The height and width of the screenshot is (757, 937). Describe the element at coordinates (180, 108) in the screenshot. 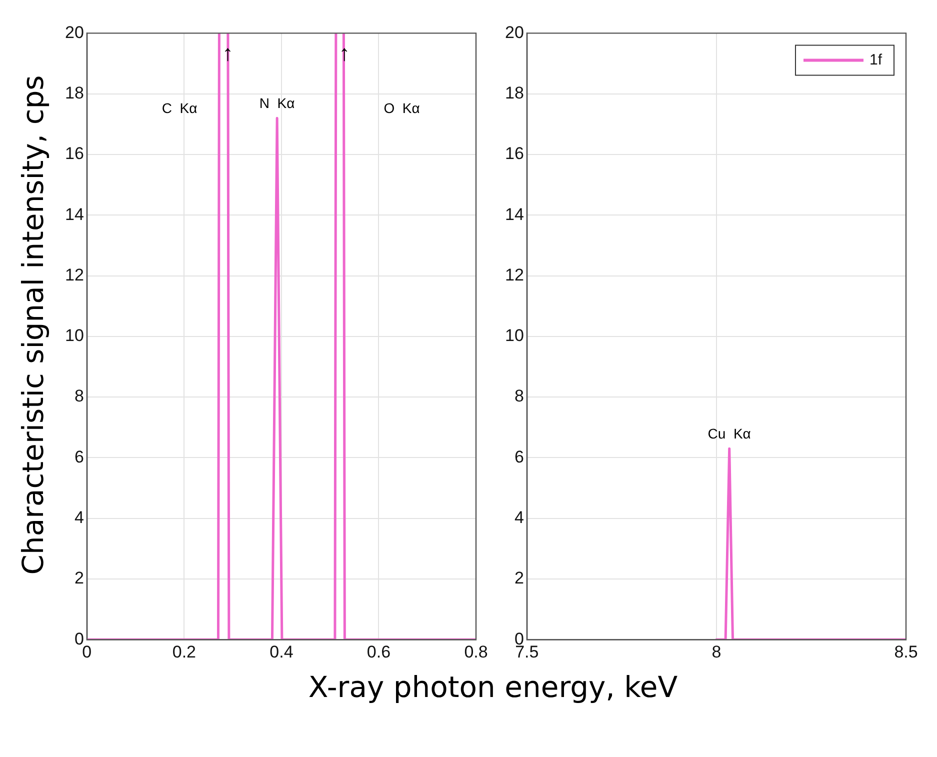

I see `annotation: C Kα` at that location.